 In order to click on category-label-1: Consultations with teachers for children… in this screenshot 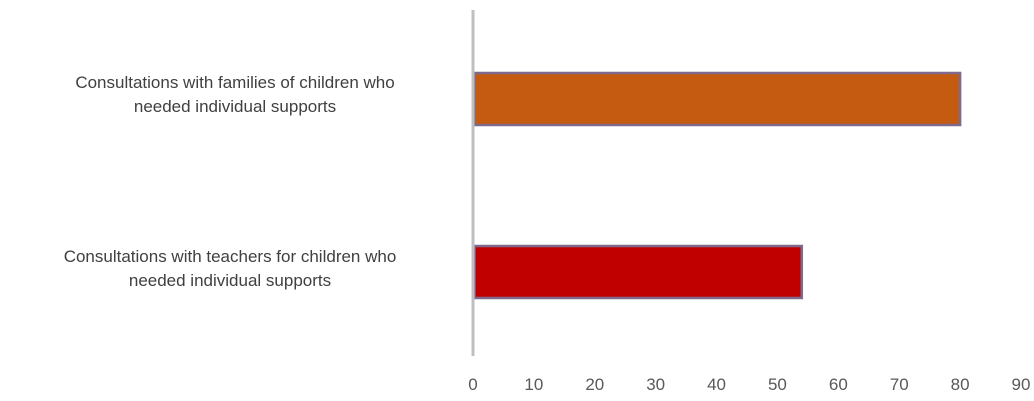, I will do `click(230, 269)`.